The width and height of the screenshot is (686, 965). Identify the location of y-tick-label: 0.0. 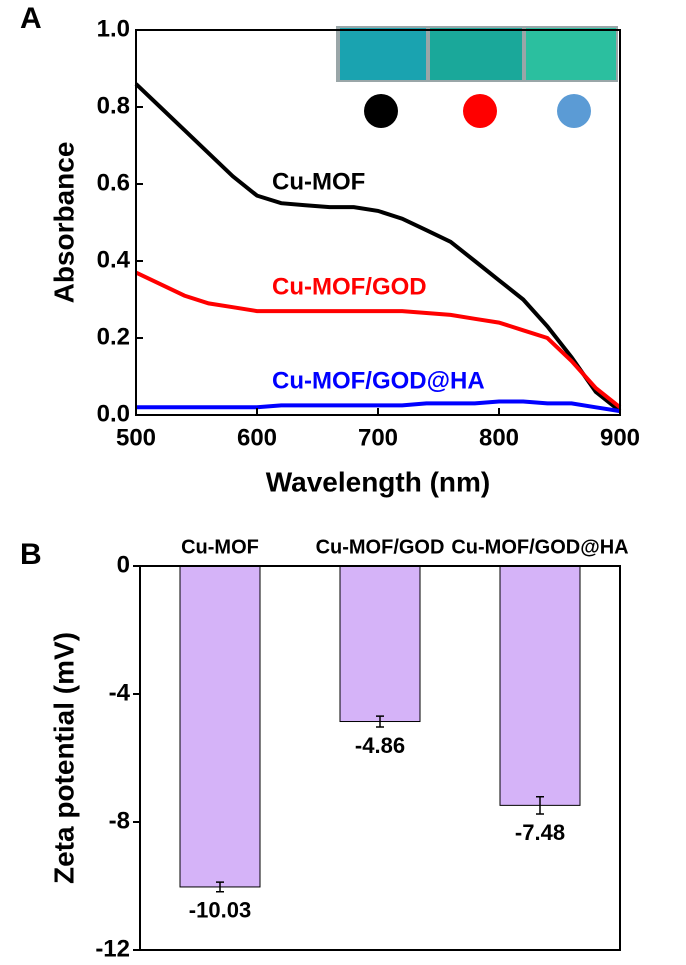
(113, 413).